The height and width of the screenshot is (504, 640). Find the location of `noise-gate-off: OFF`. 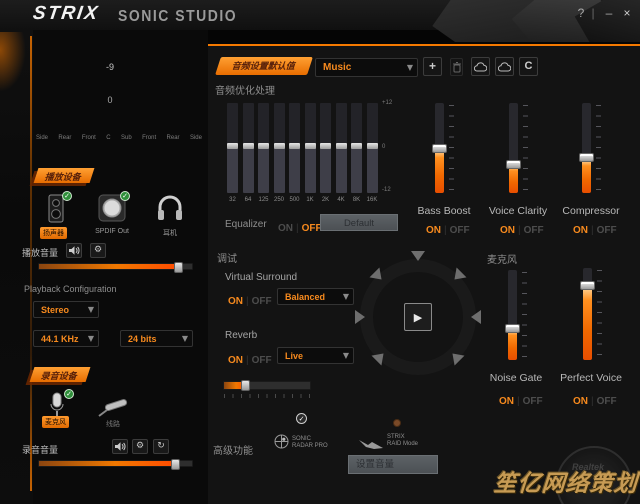

noise-gate-off: OFF is located at coordinates (532, 401).